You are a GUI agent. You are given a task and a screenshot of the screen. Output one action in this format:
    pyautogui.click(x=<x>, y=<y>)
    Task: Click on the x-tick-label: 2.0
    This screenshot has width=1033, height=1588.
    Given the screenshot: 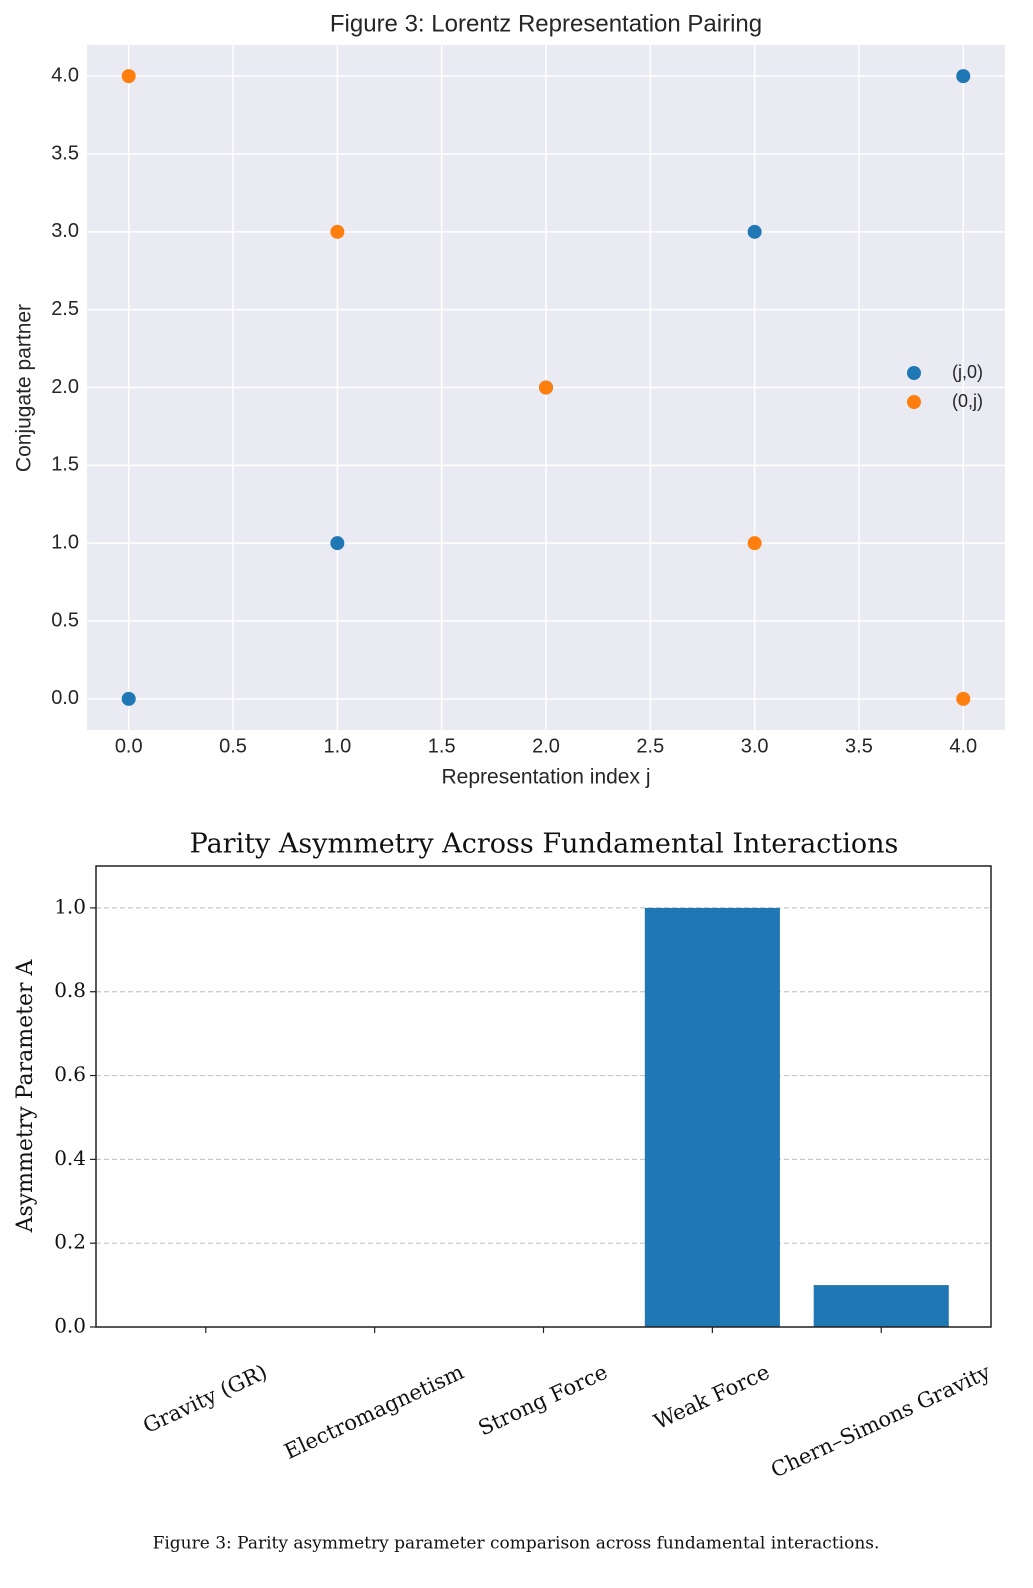 What is the action you would take?
    pyautogui.click(x=546, y=746)
    